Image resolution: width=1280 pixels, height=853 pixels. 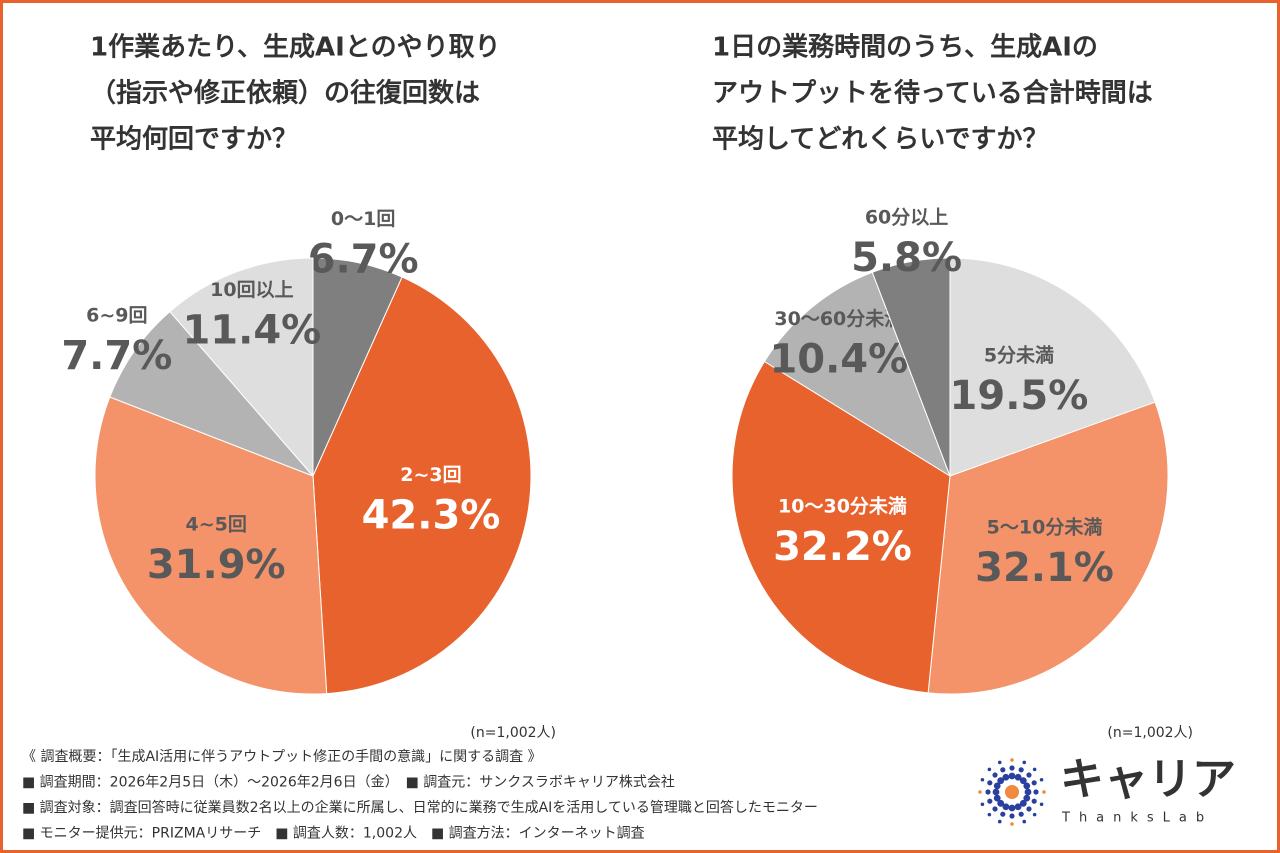 What do you see at coordinates (880, 140) in the screenshot?
I see `chart-title: 平均してどれくらいですか？` at bounding box center [880, 140].